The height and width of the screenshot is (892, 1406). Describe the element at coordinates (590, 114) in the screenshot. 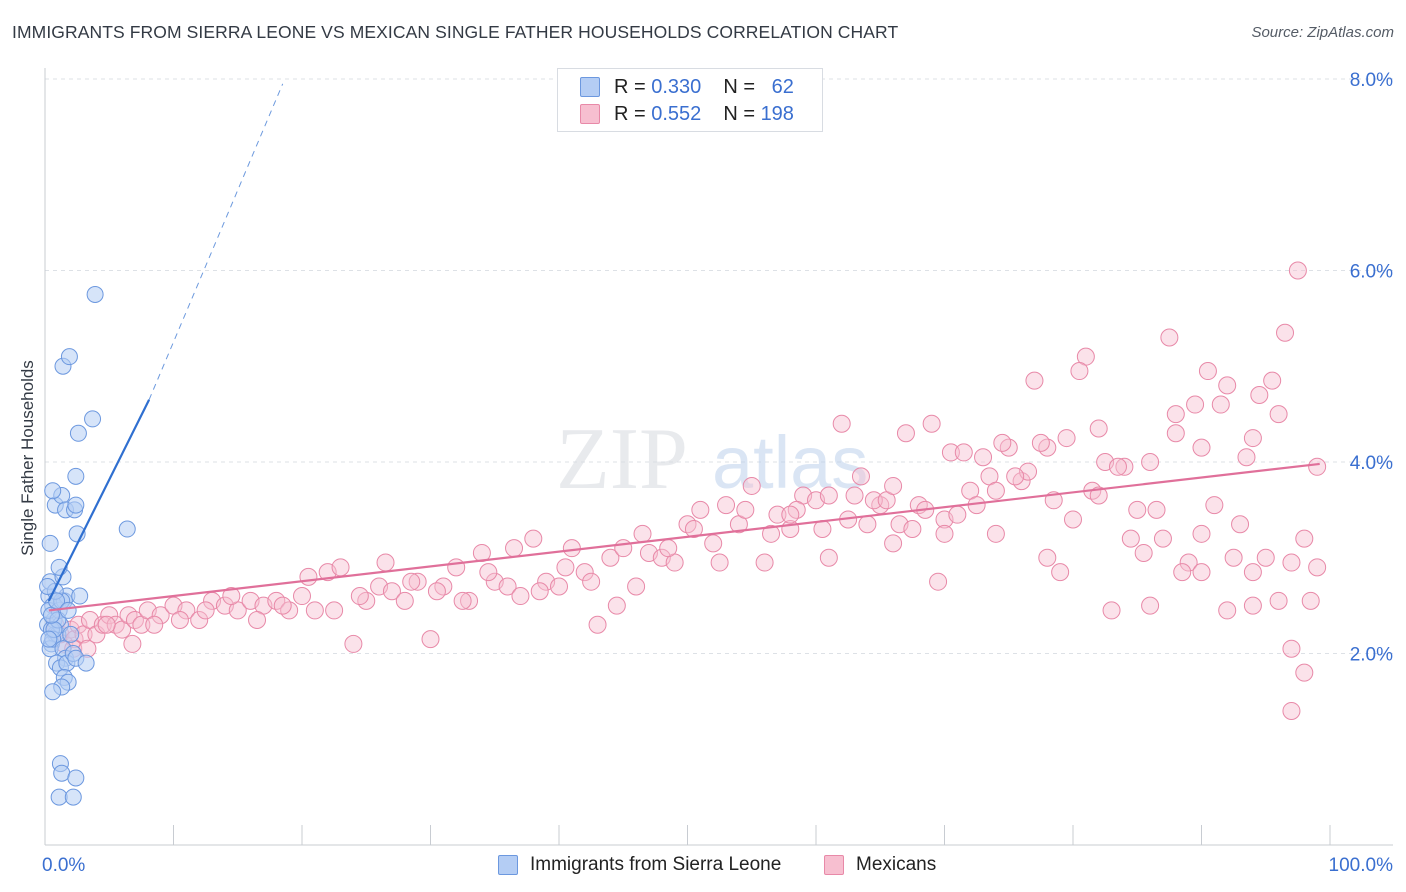

I see `legend-swatch-pink` at that location.